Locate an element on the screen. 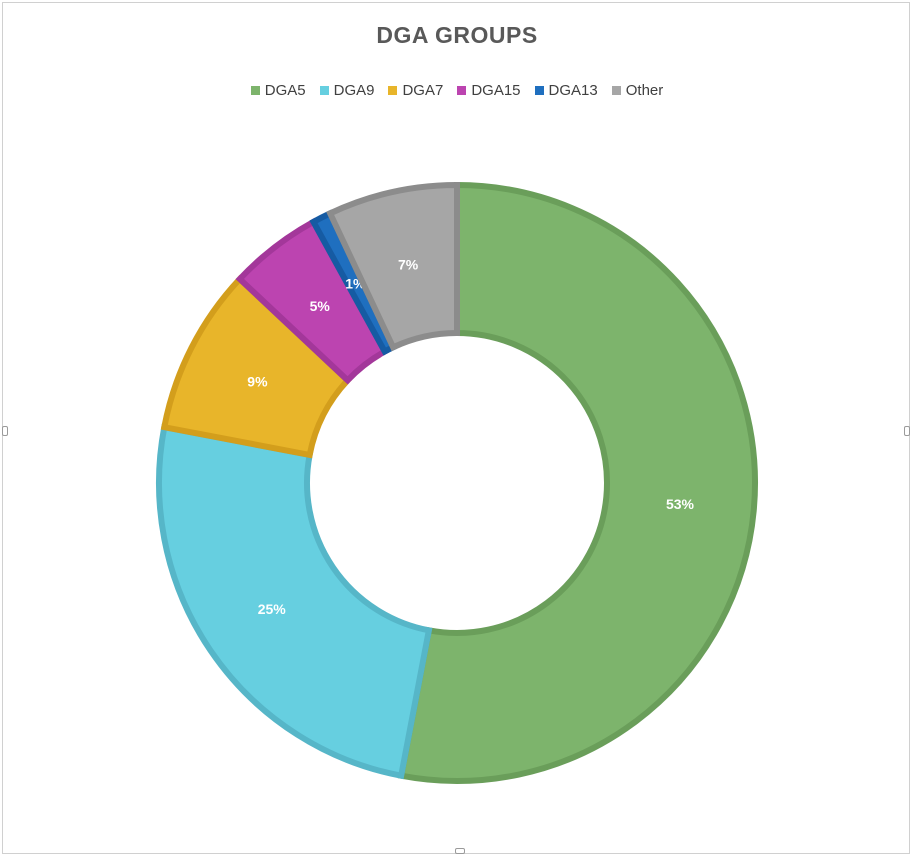 The image size is (914, 858). legend-item-dga9: DGA9 is located at coordinates (347, 90).